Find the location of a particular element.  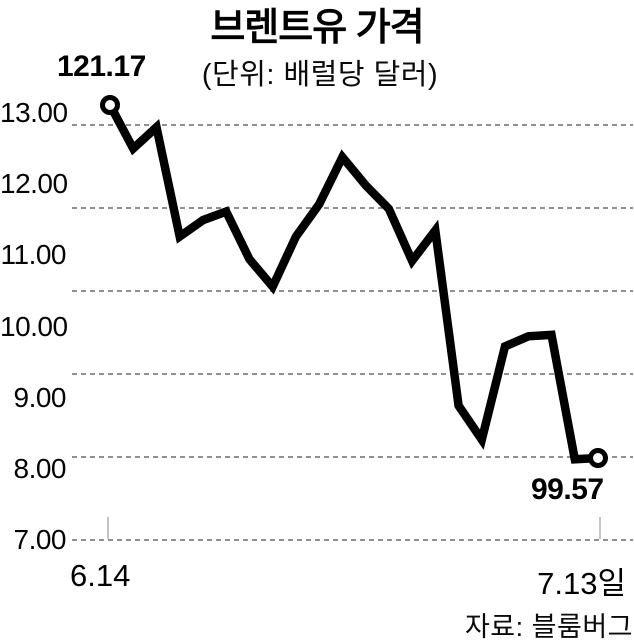

y-axis-label: 7.00 is located at coordinates (40, 539).